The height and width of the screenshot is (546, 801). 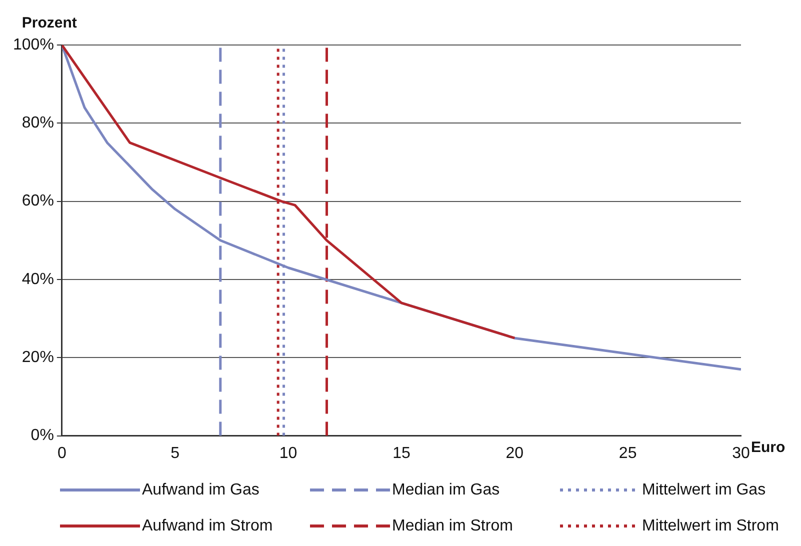 I want to click on x-tick-label: 0, so click(x=61, y=453).